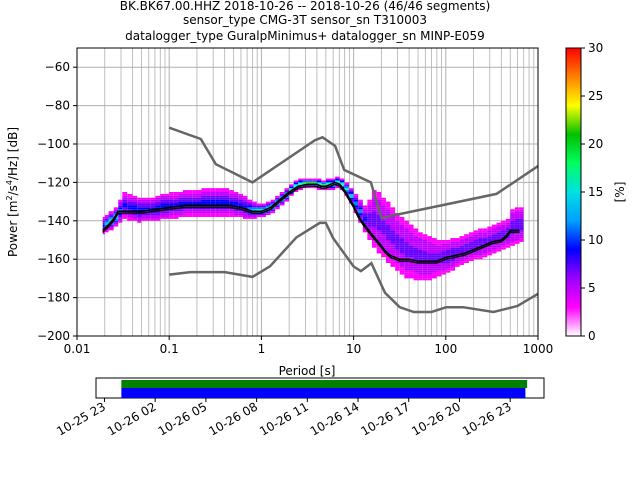 The width and height of the screenshot is (640, 480). I want to click on y-tick-label: −120, so click(53, 182).